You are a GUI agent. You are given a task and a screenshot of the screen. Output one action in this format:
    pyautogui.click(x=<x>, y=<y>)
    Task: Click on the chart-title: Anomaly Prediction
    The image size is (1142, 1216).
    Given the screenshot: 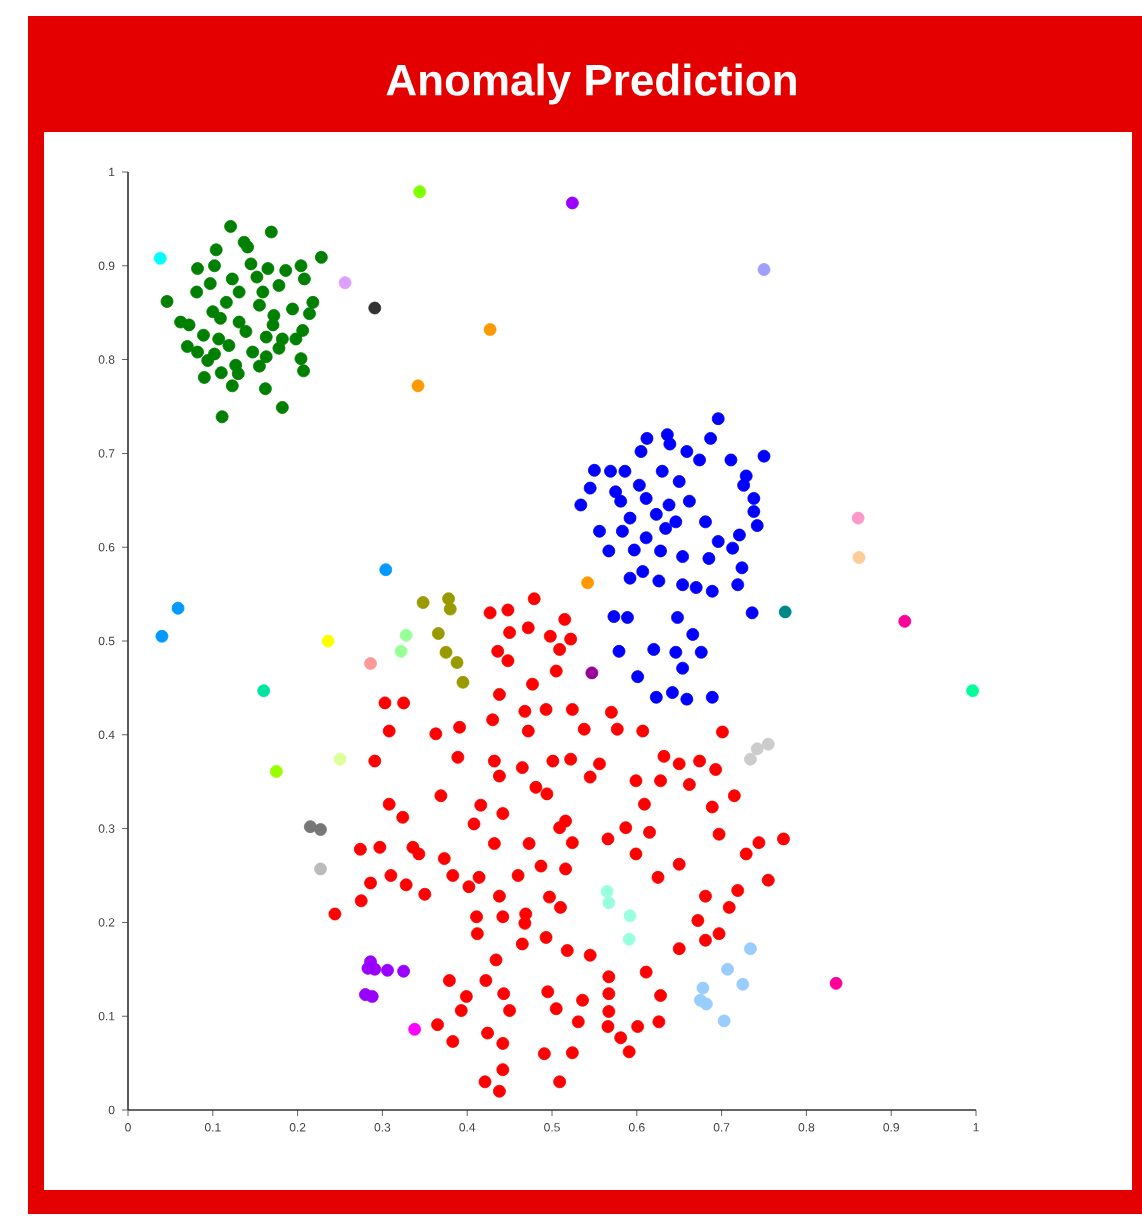 What is the action you would take?
    pyautogui.click(x=591, y=84)
    